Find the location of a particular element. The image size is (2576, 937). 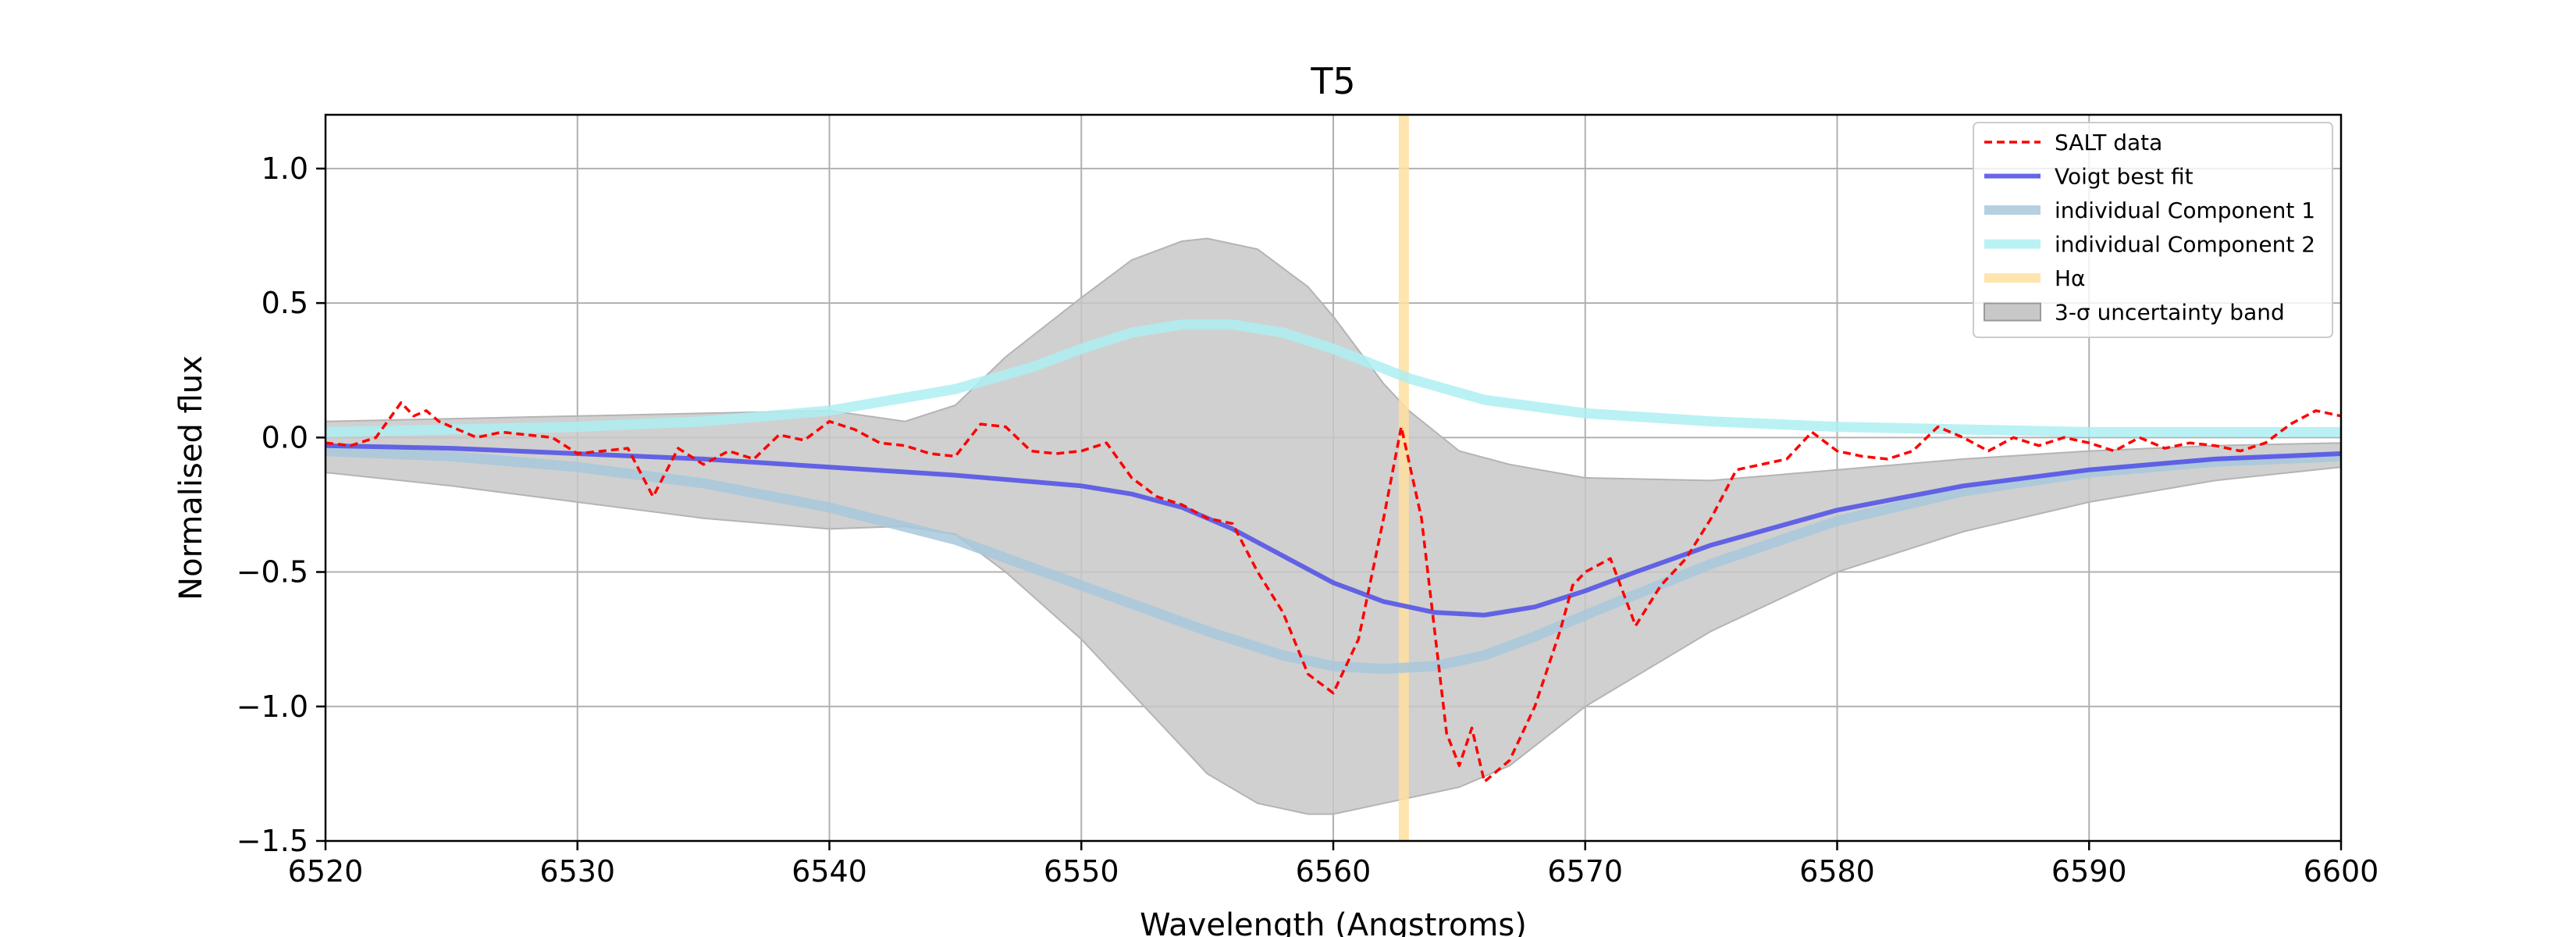

x-tick-label: 6560 is located at coordinates (1334, 872).